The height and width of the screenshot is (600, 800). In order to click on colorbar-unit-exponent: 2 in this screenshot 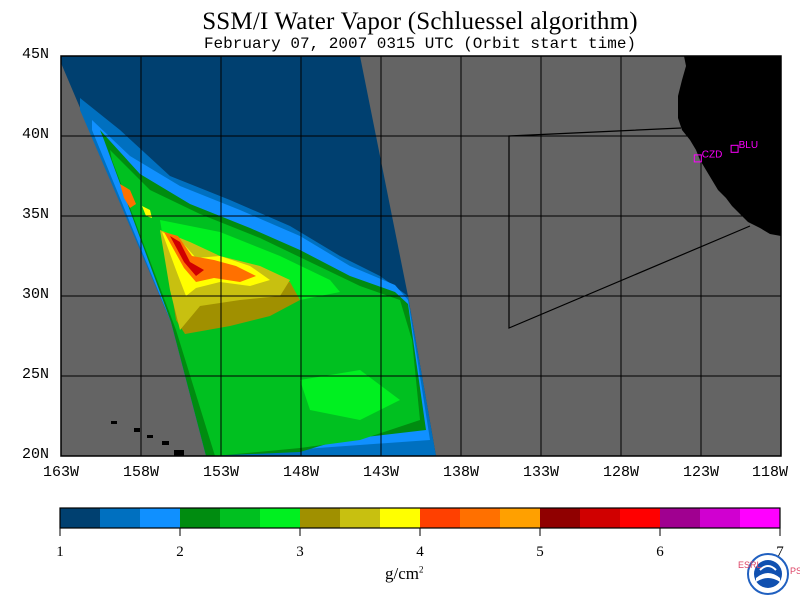, I will do `click(421, 569)`.